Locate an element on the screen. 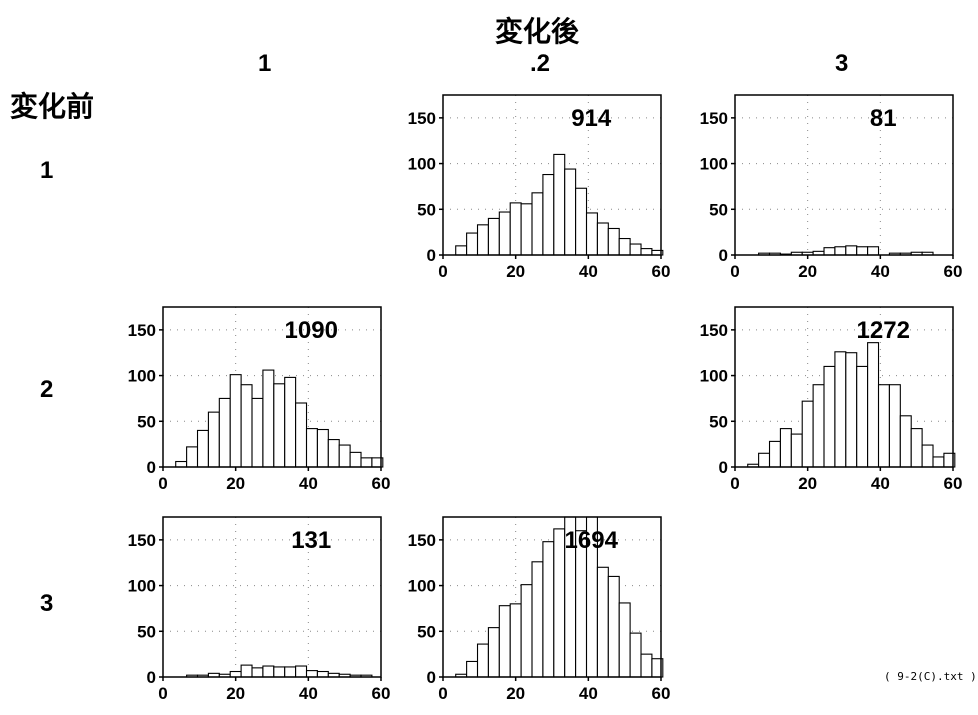  histogram-panel: 0 50 100 150 0 20 40 60 131 is located at coordinates (259, 609).